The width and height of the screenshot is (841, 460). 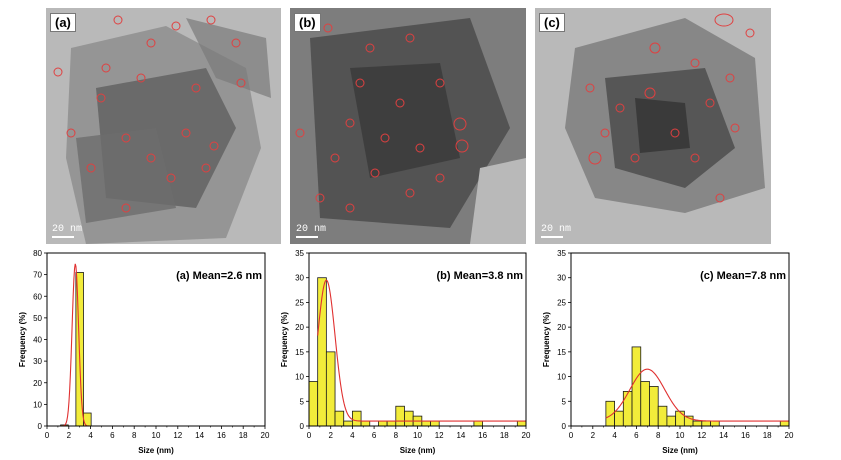 I want to click on micrograph-b-image, so click(x=408, y=126).